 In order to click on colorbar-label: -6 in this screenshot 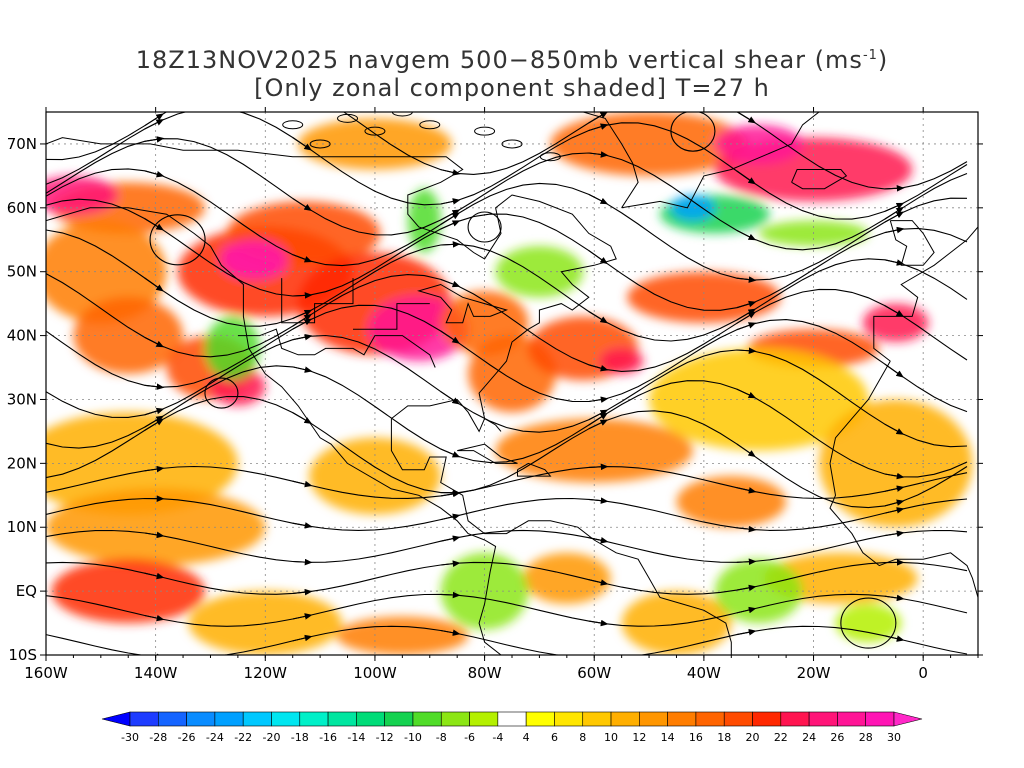, I will do `click(469, 737)`.